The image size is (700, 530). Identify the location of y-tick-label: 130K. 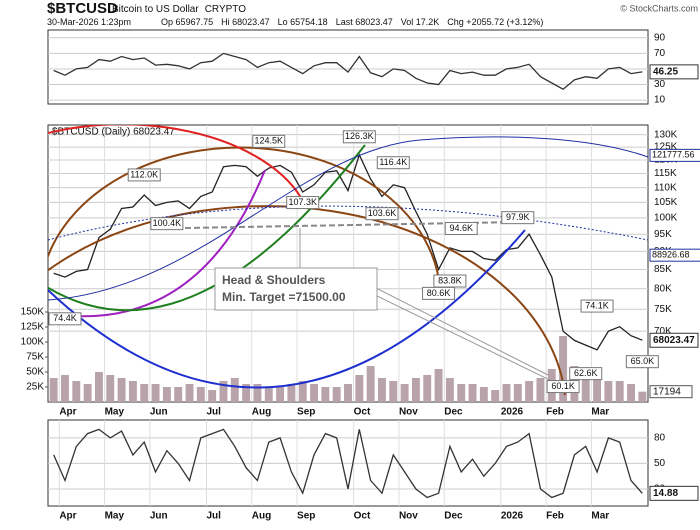
(666, 134).